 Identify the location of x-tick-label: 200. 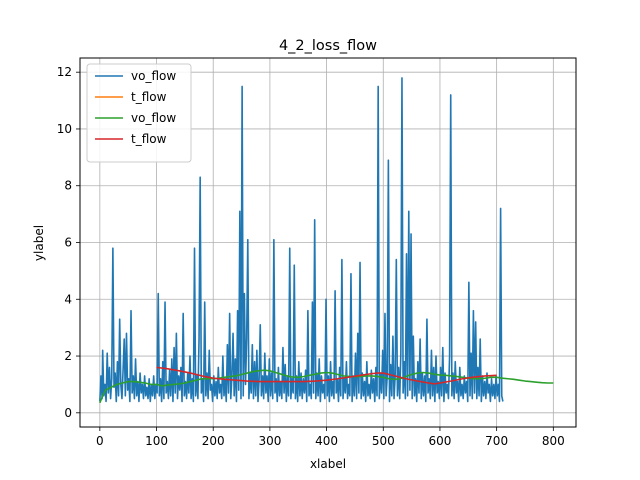
(213, 441).